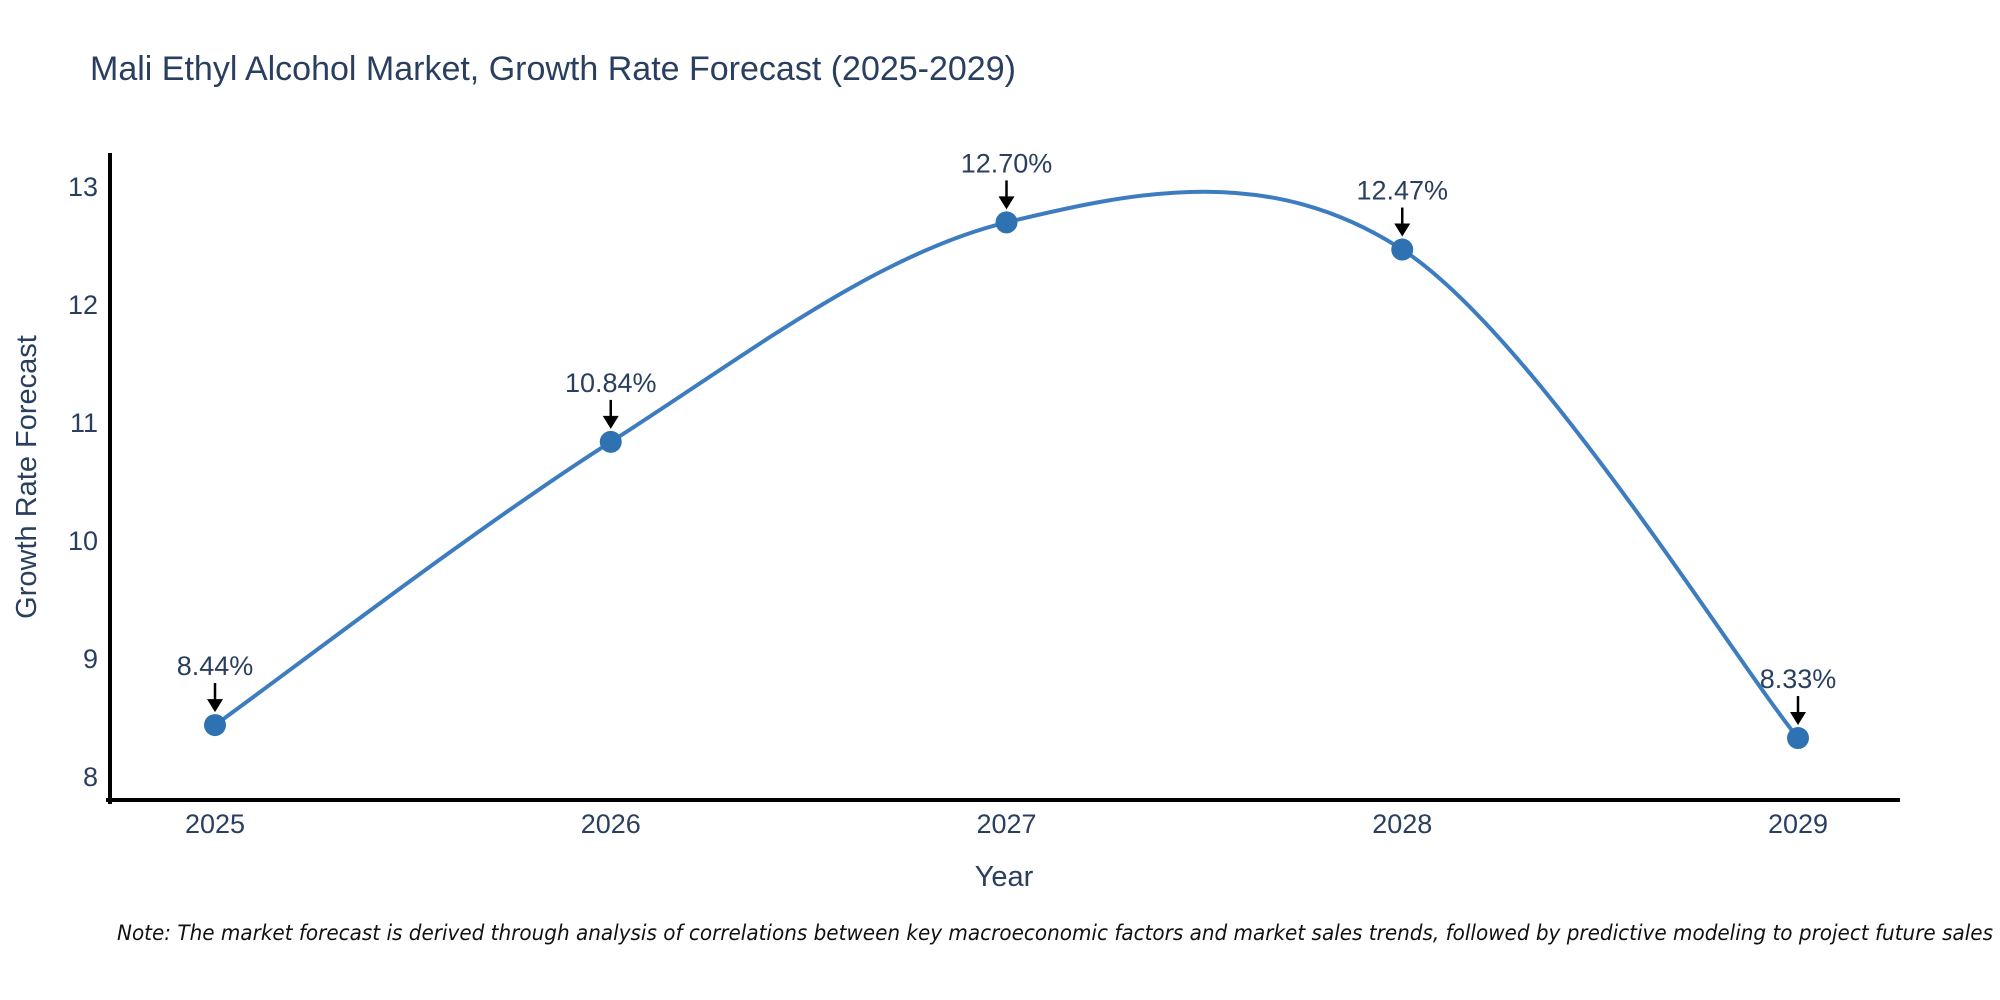 The image size is (2000, 1000). I want to click on x-axis-tick-labels: 2025 2026 2027 2028 2029, so click(1006, 824).